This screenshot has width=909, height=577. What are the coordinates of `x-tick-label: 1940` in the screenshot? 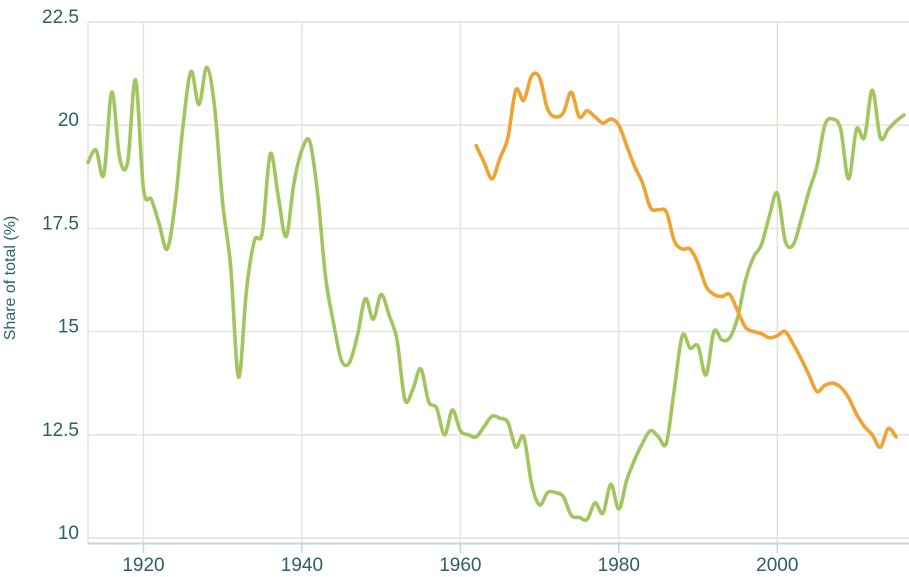 It's located at (302, 565).